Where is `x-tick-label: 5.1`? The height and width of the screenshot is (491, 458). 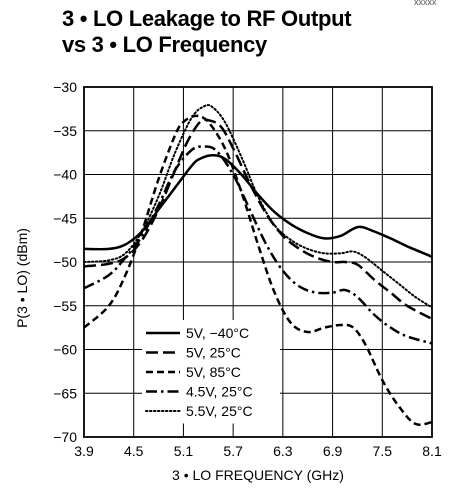 x-tick-label: 5.1 is located at coordinates (184, 451).